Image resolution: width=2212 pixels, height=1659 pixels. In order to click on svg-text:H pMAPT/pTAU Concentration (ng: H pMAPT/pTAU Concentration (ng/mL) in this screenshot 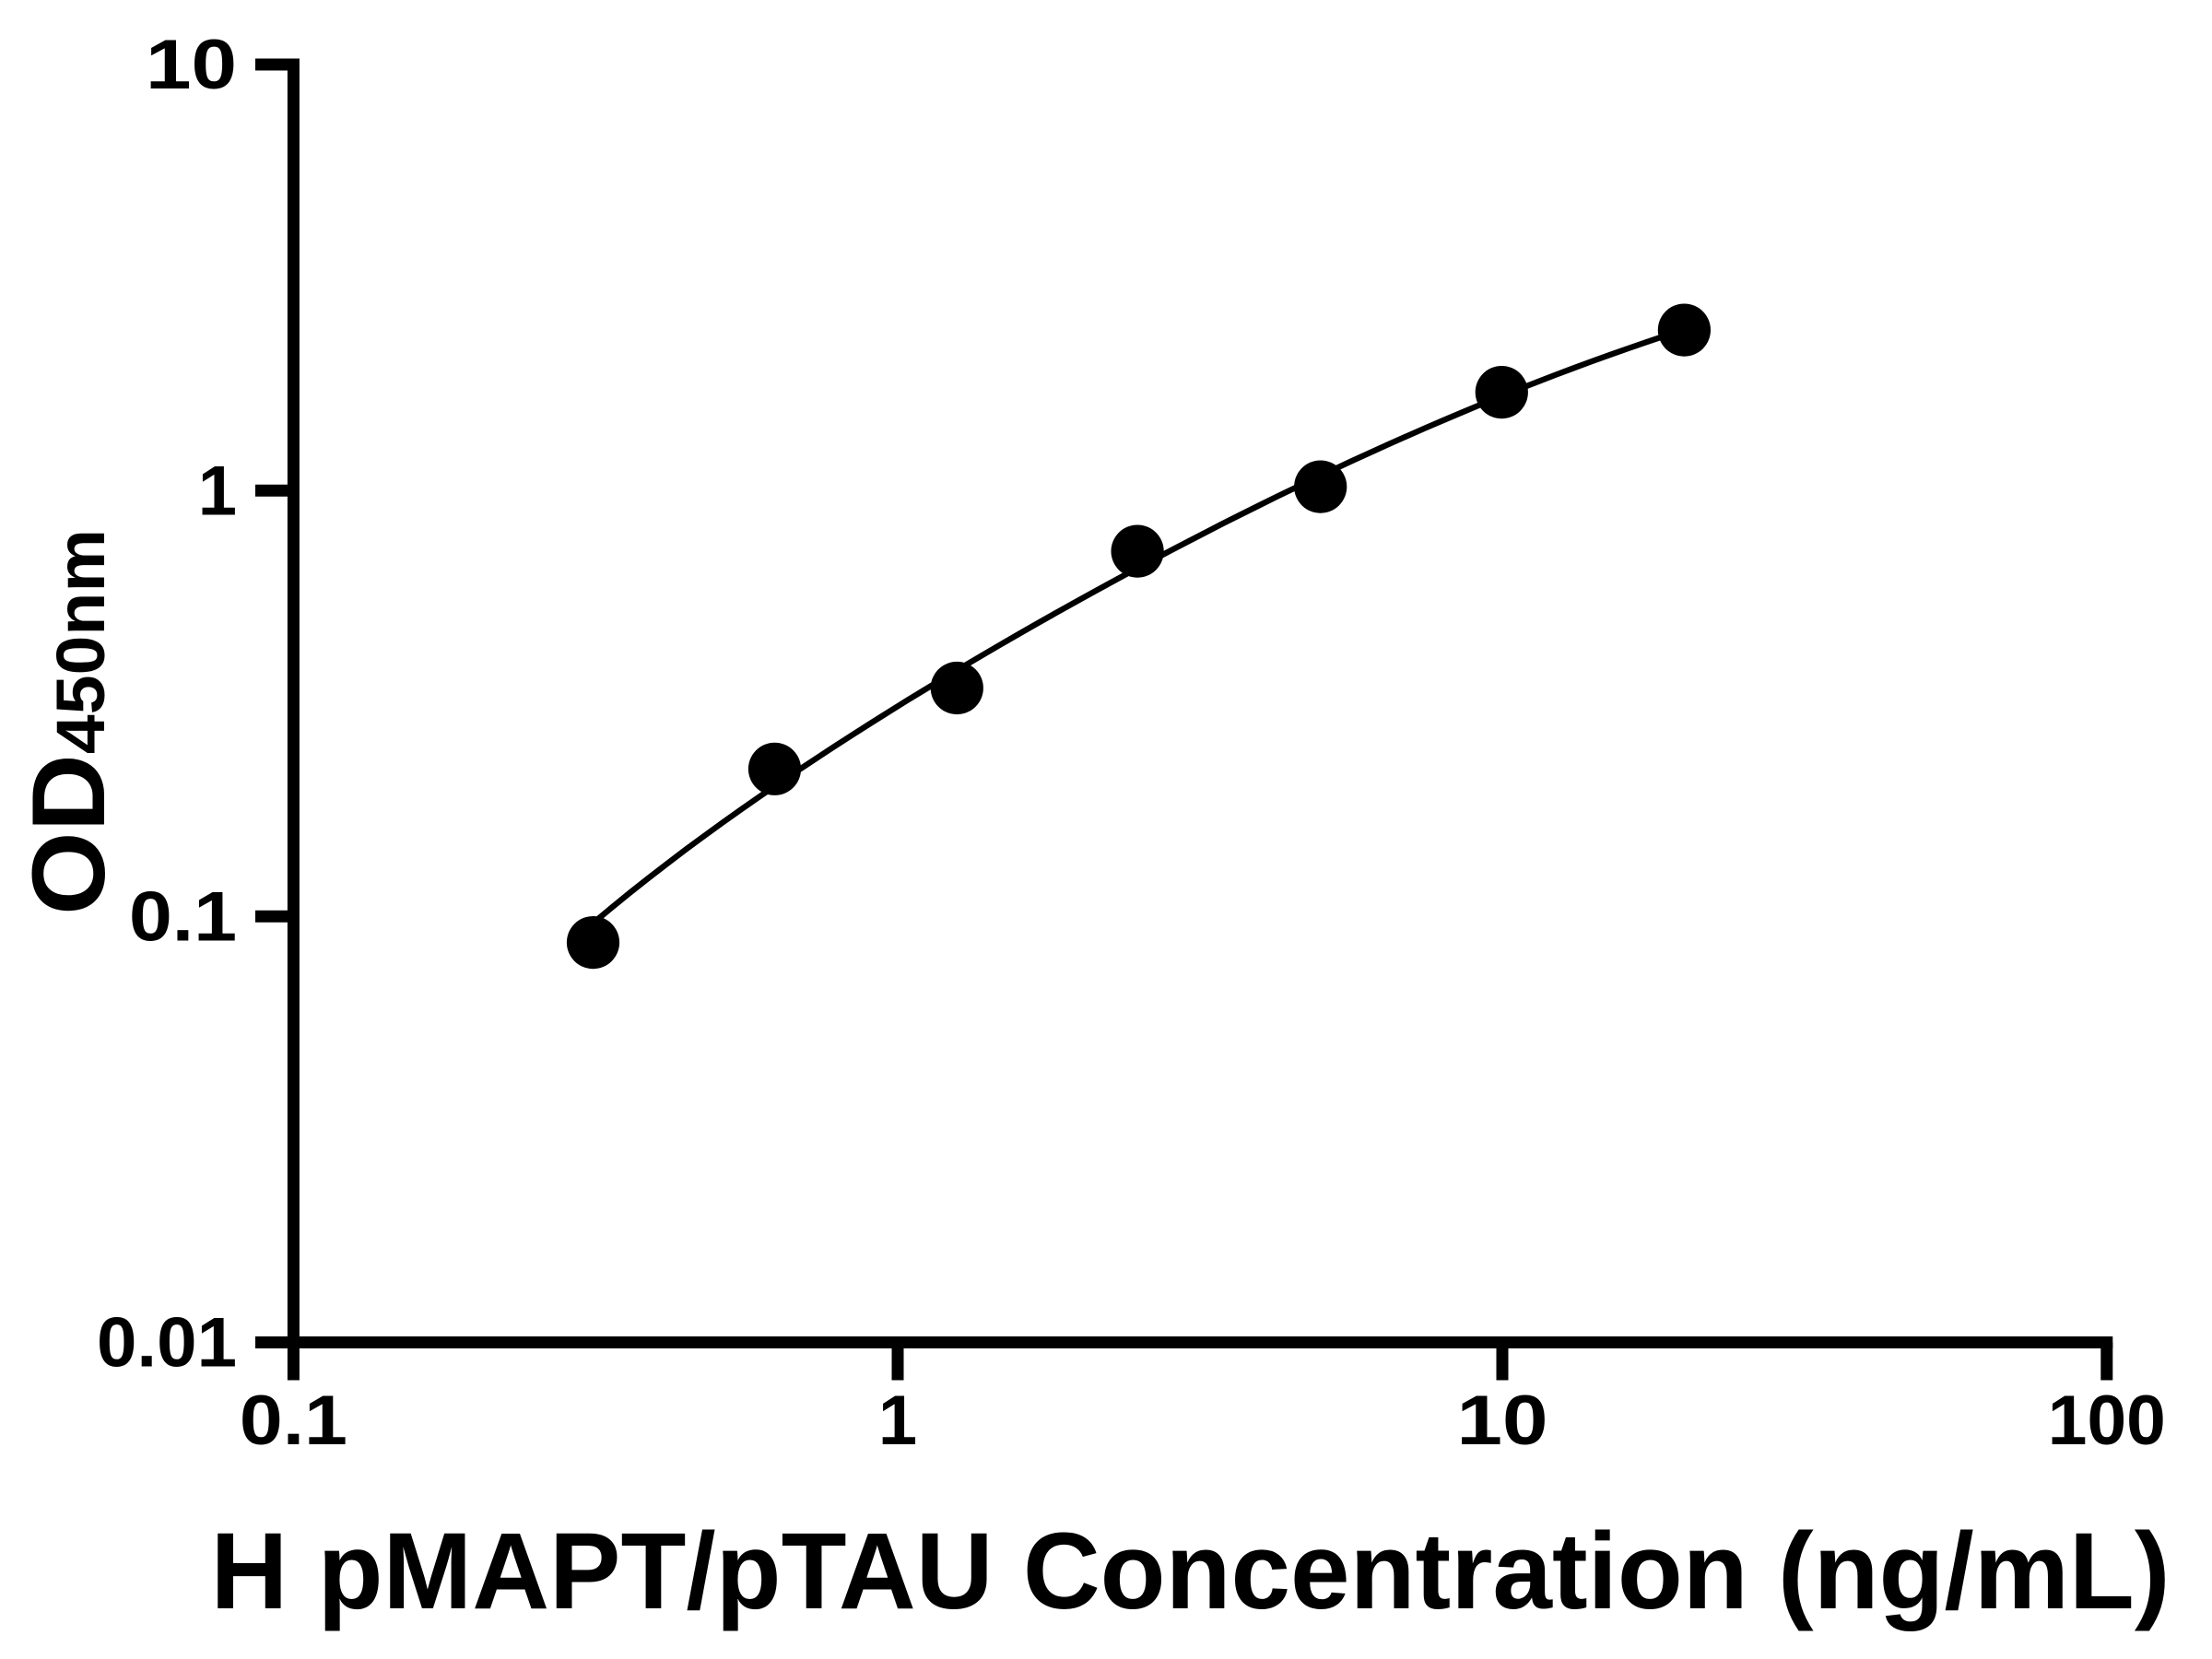, I will do `click(1191, 1571)`.